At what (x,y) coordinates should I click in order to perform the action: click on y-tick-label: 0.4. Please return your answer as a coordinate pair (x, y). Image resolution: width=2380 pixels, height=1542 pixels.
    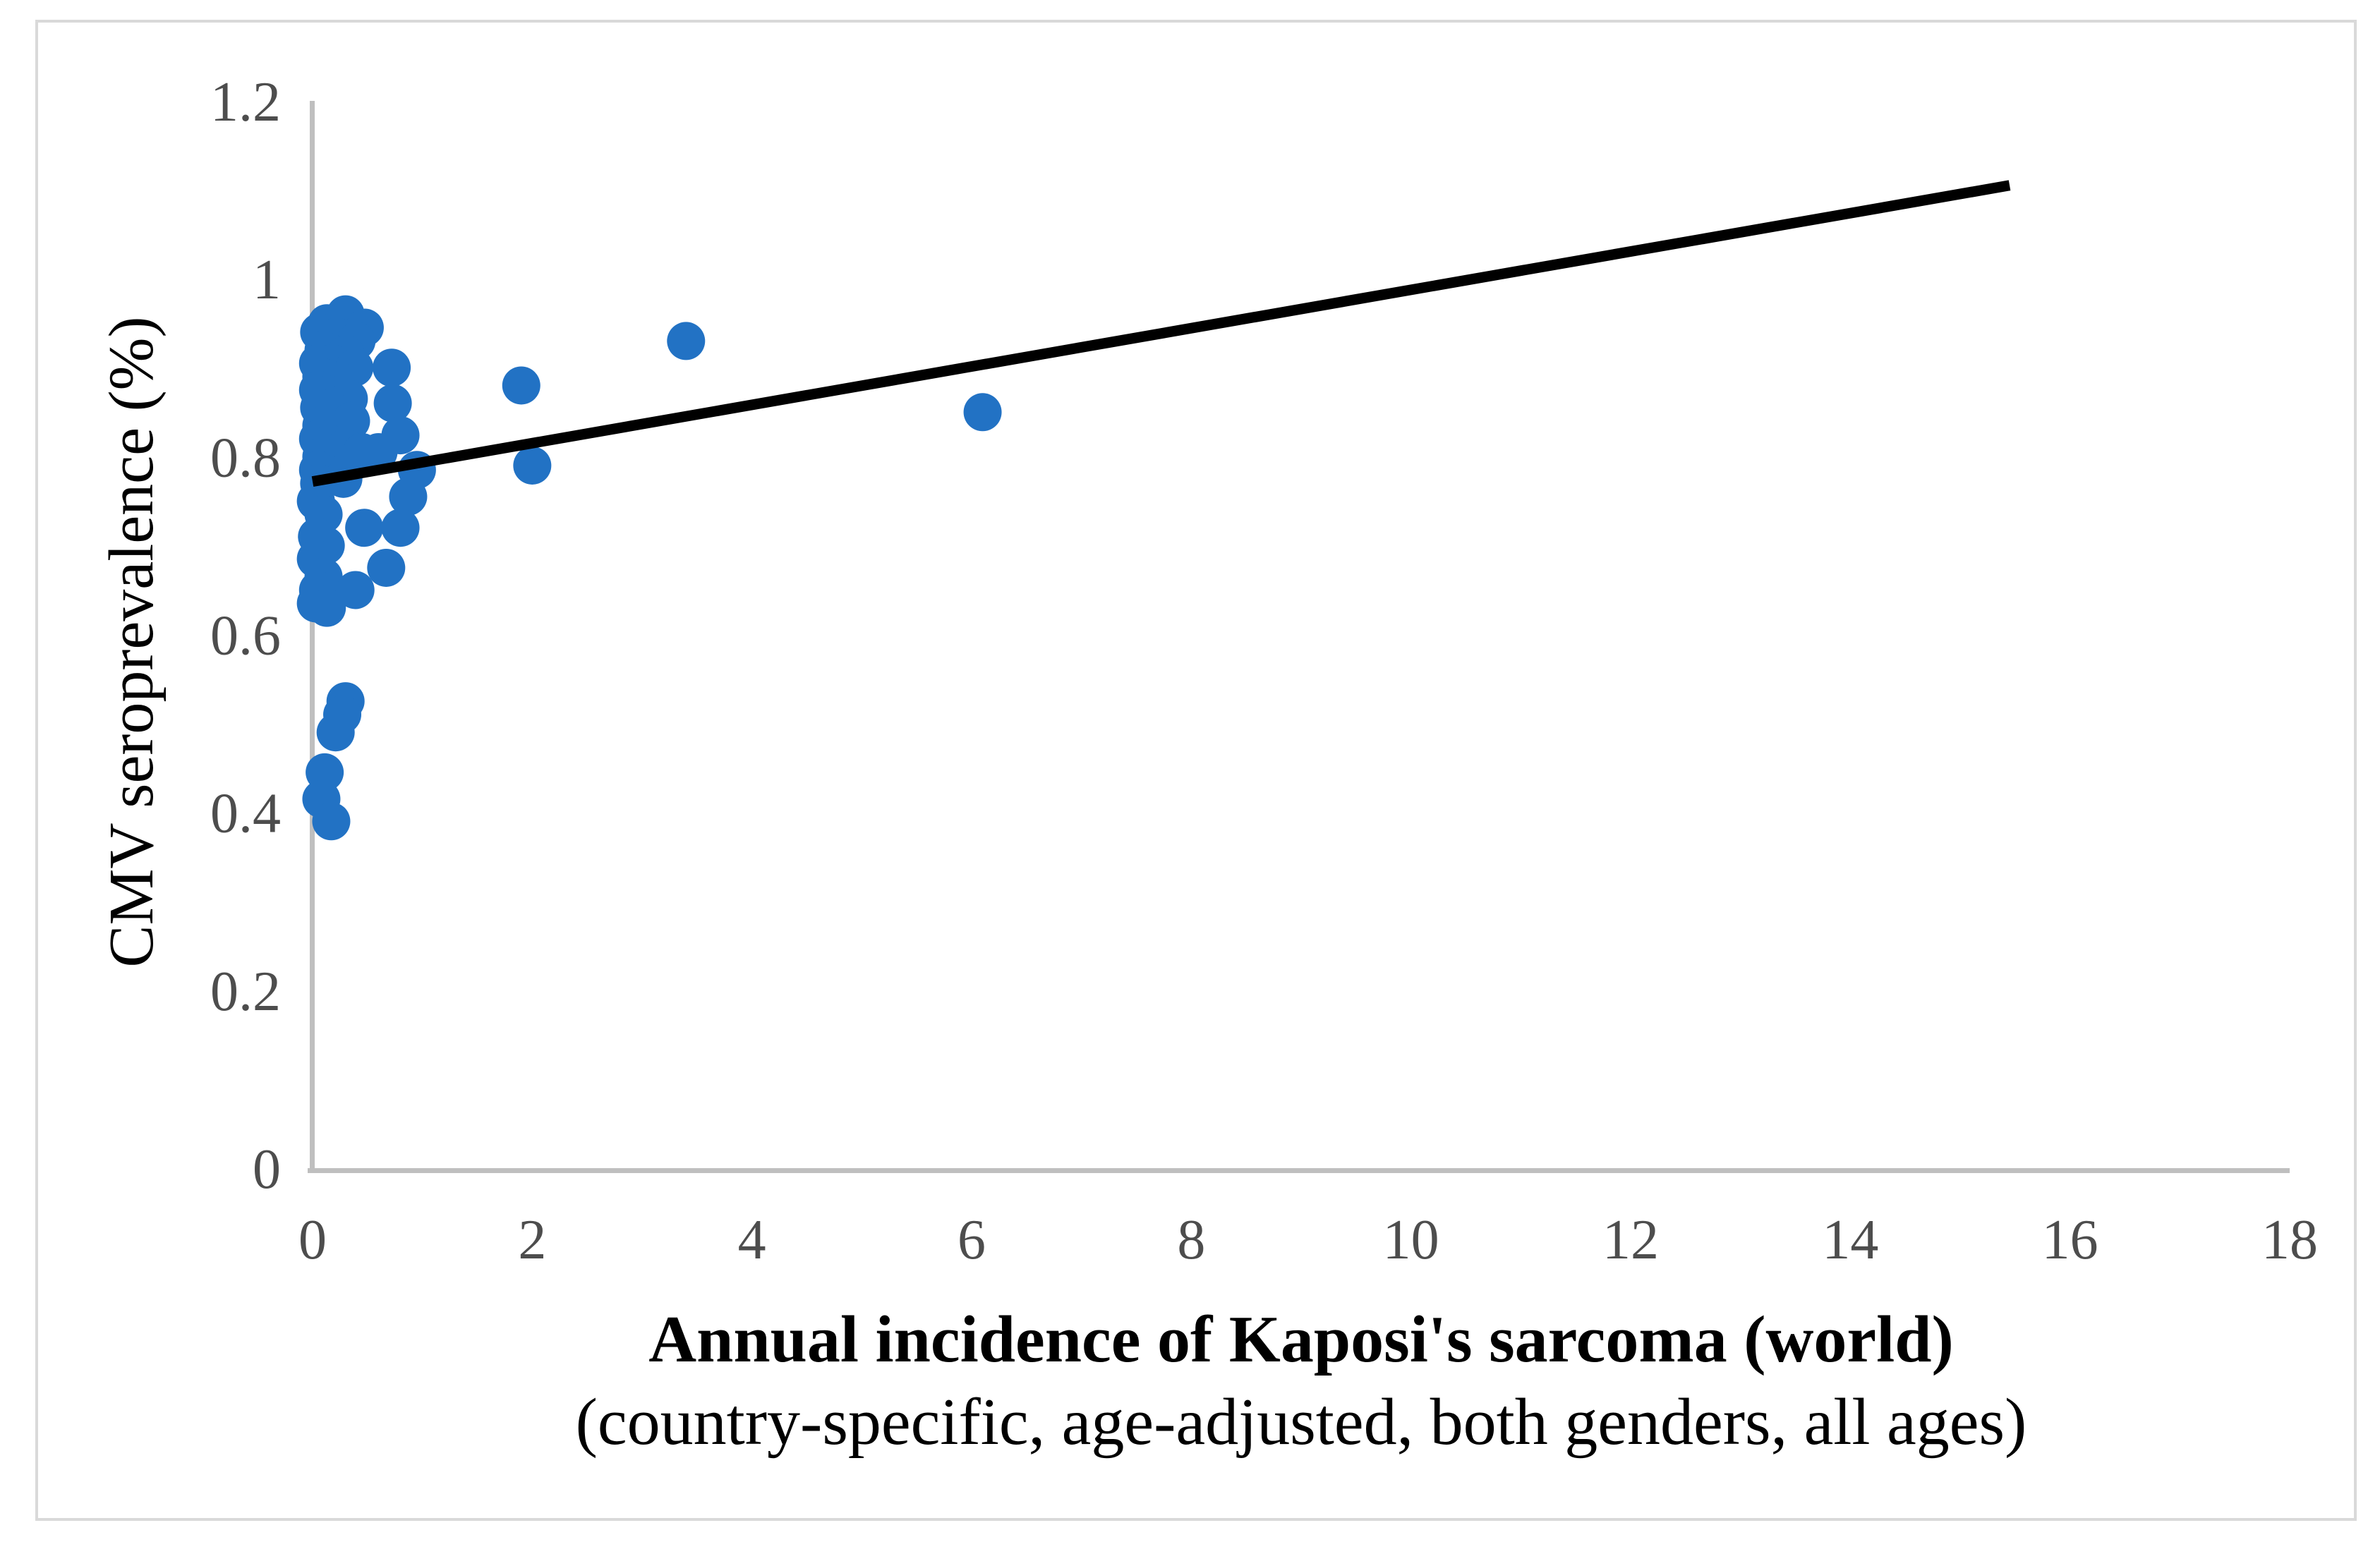
    Looking at the image, I should click on (246, 814).